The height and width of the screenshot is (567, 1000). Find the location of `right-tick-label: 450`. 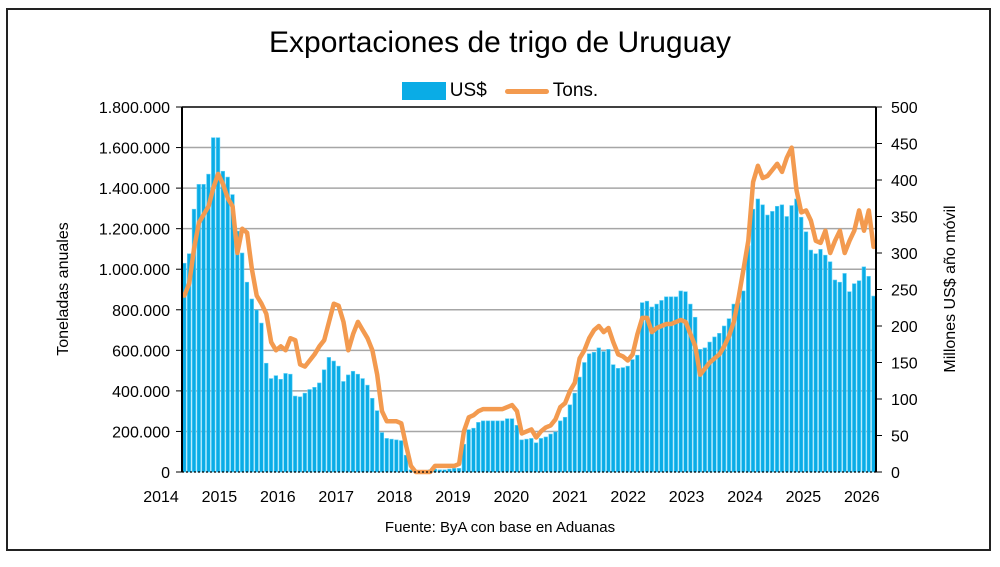

right-tick-label: 450 is located at coordinates (904, 145).